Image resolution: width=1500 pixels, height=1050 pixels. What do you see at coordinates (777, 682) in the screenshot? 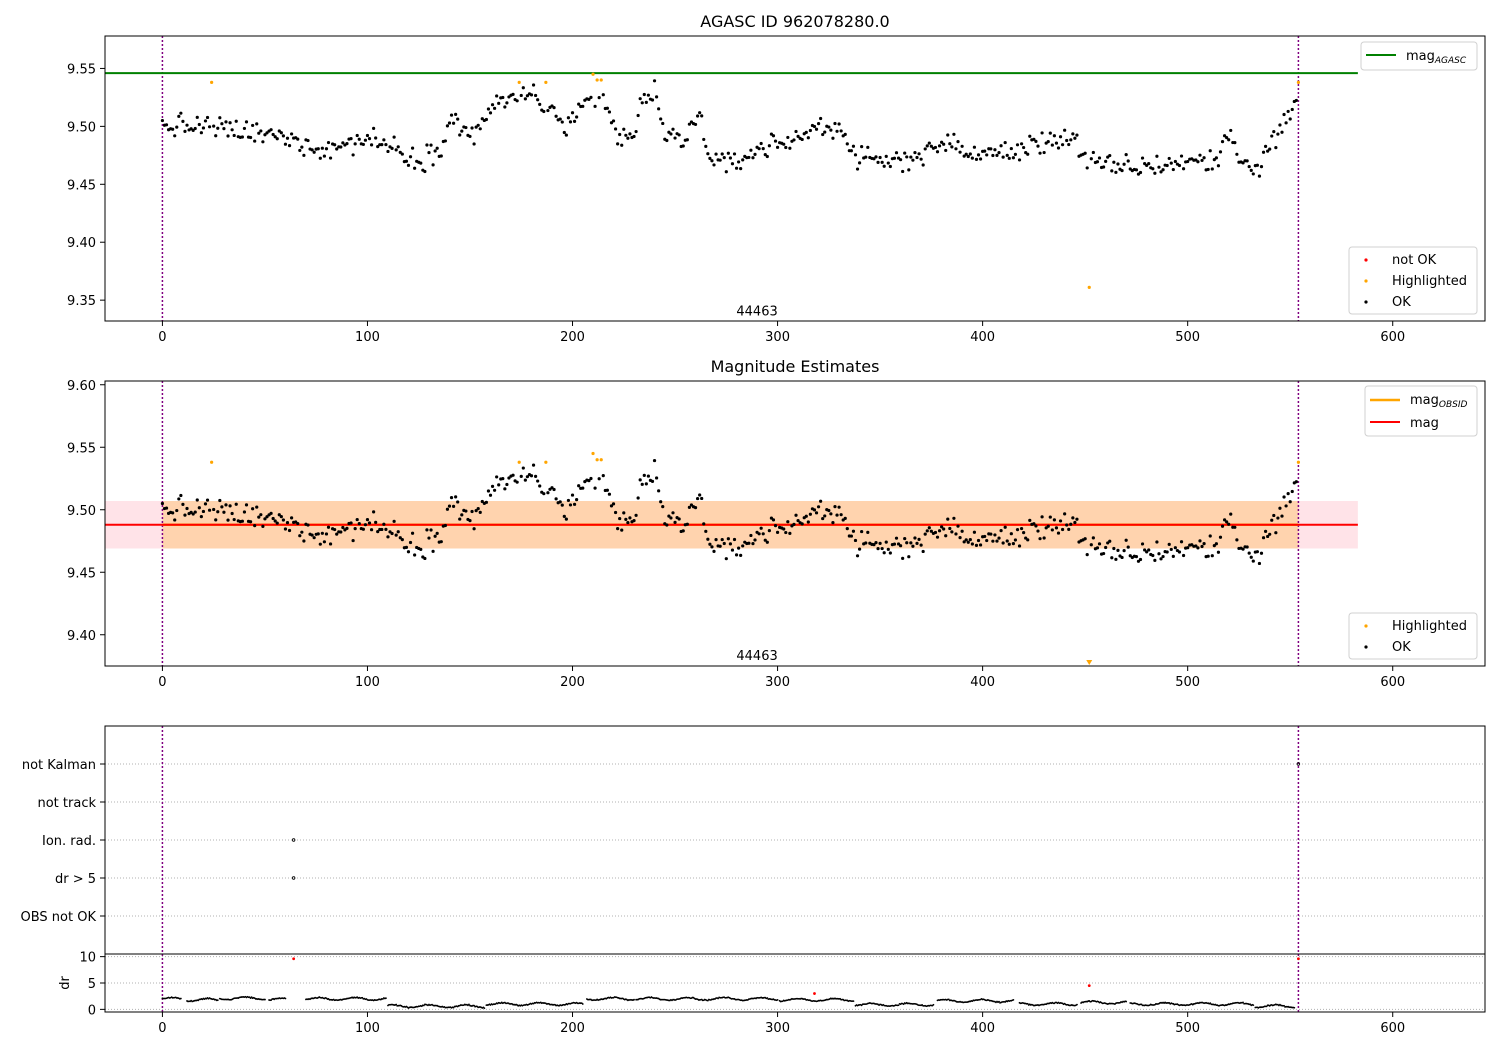
I see `x-tick-label: 300` at bounding box center [777, 682].